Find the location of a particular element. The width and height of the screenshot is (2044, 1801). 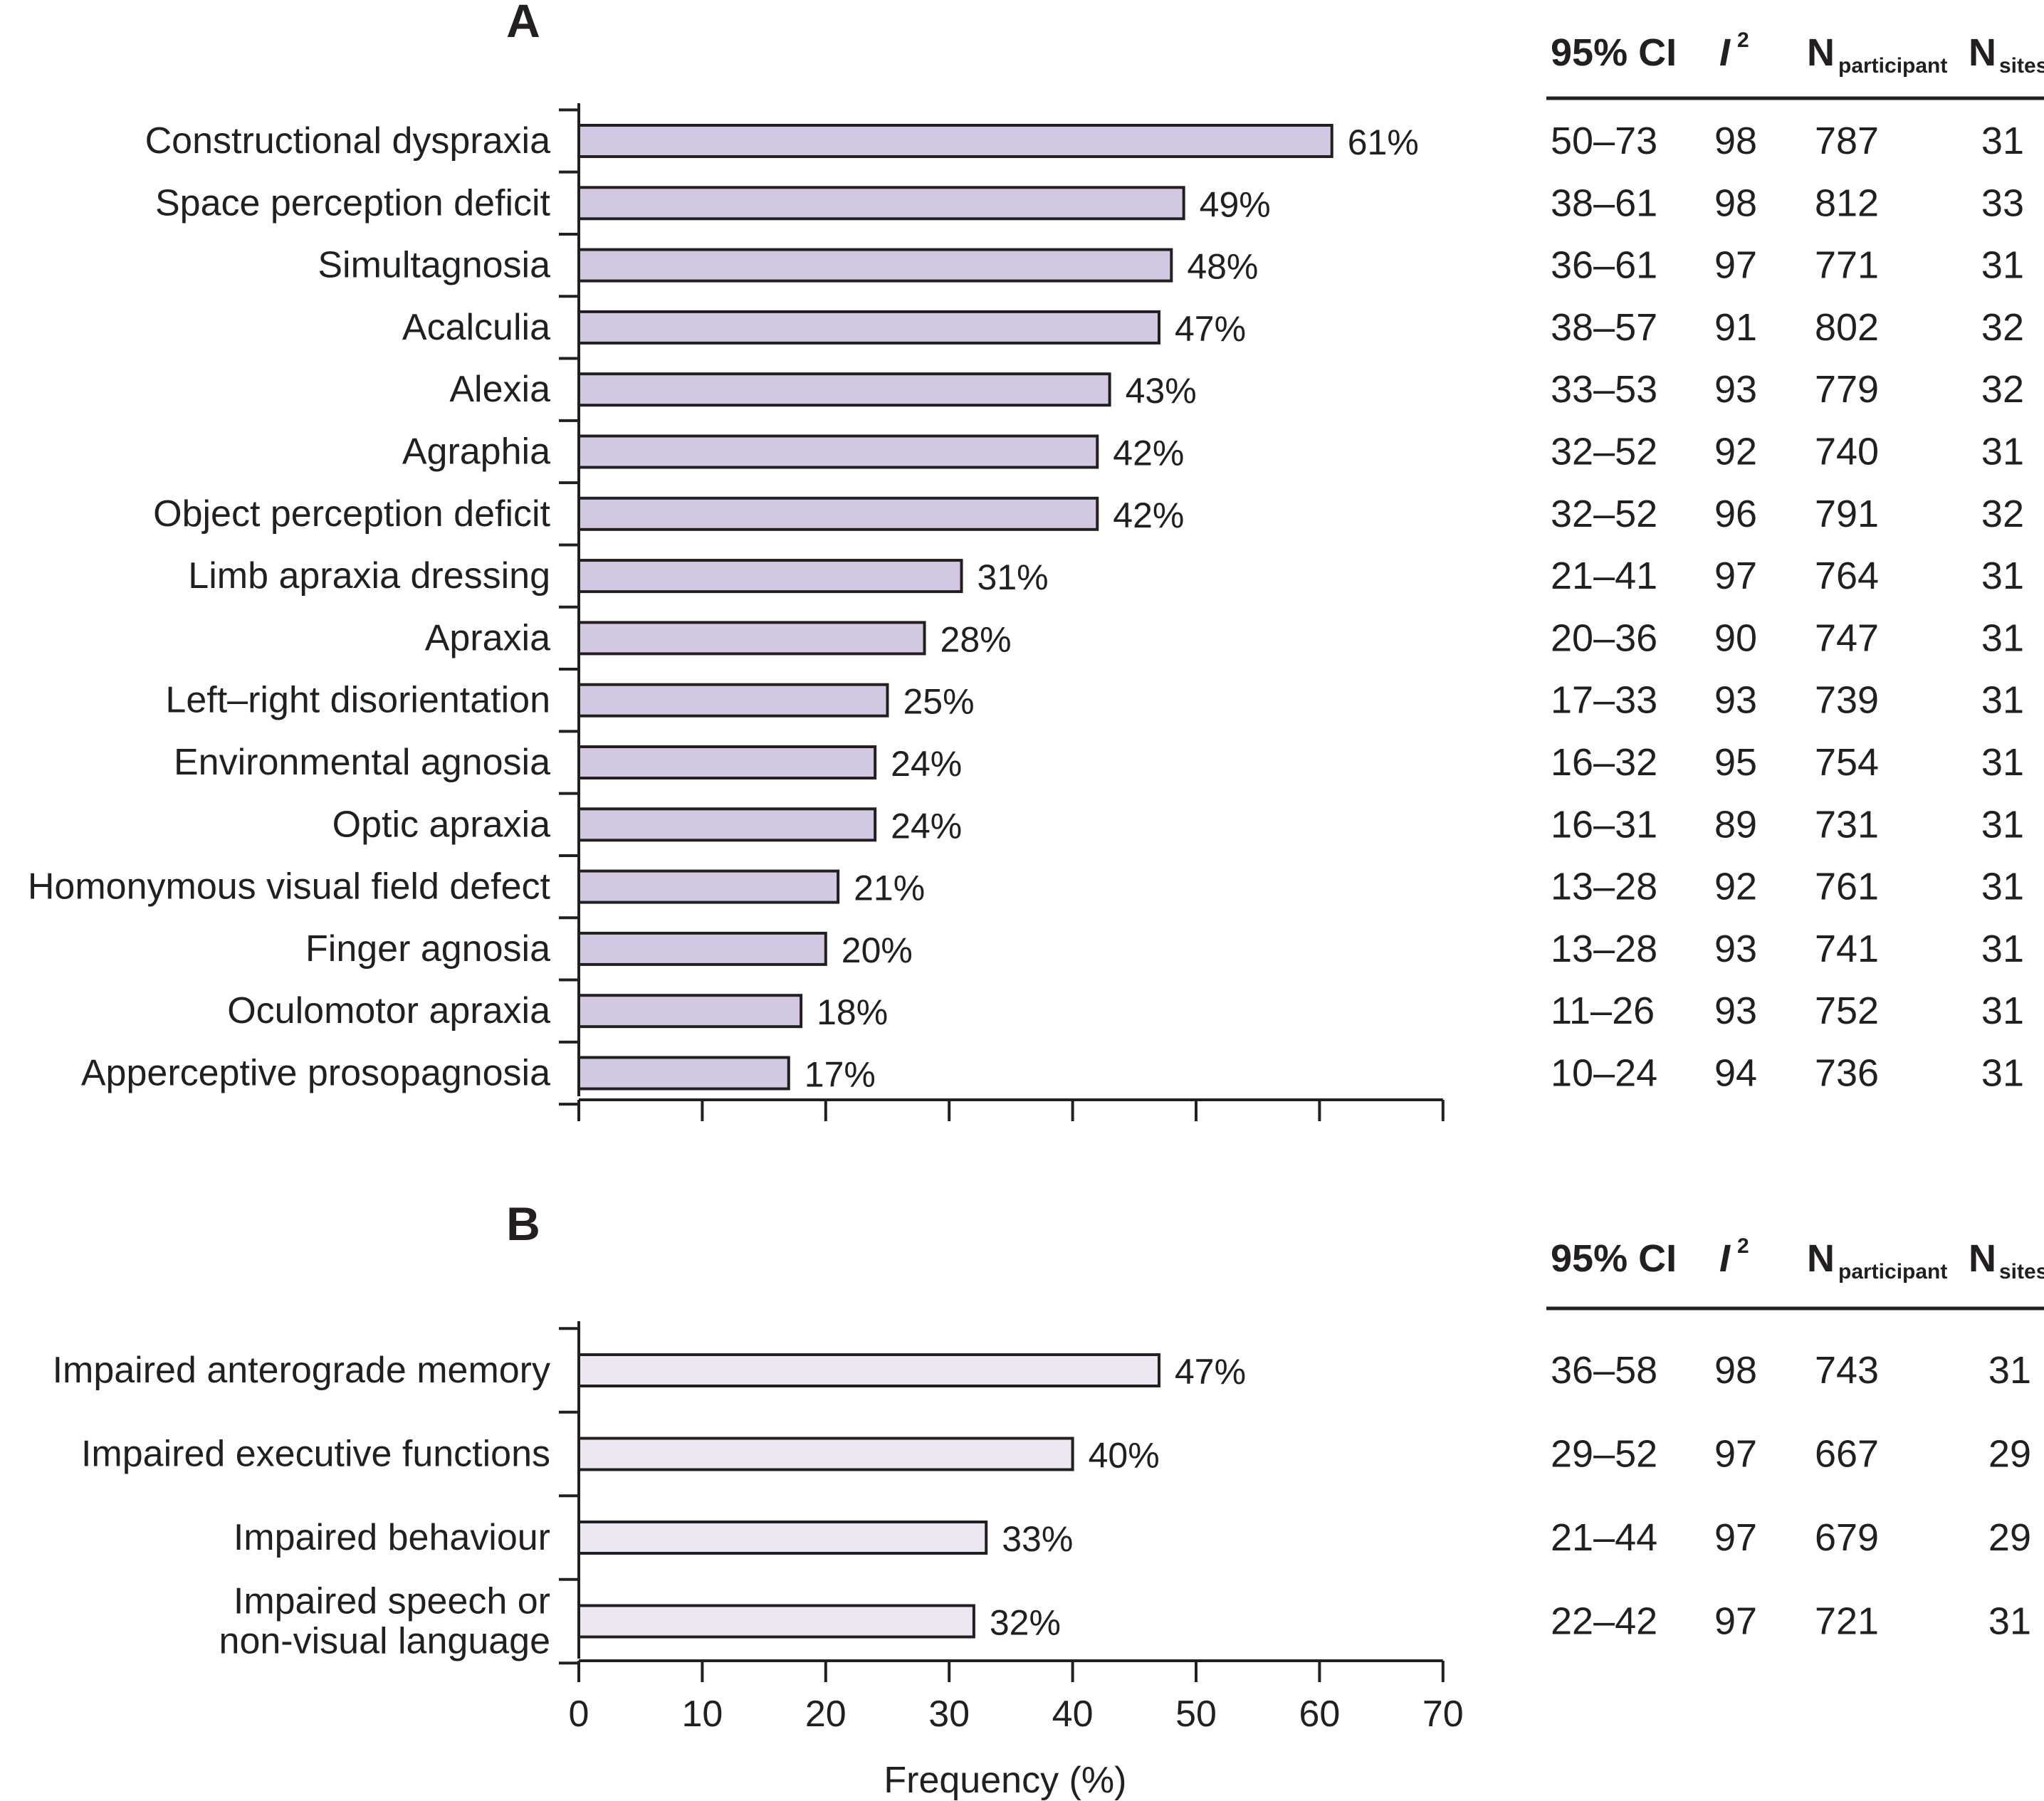

table-n-participant: 771 is located at coordinates (1847, 265).